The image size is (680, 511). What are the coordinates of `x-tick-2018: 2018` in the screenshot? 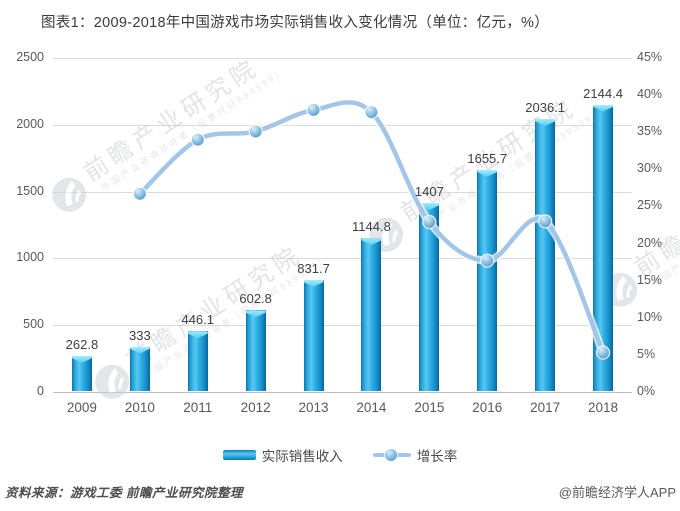 It's located at (603, 407).